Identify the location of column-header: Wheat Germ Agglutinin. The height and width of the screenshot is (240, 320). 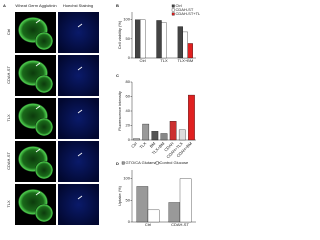
(35, 5).